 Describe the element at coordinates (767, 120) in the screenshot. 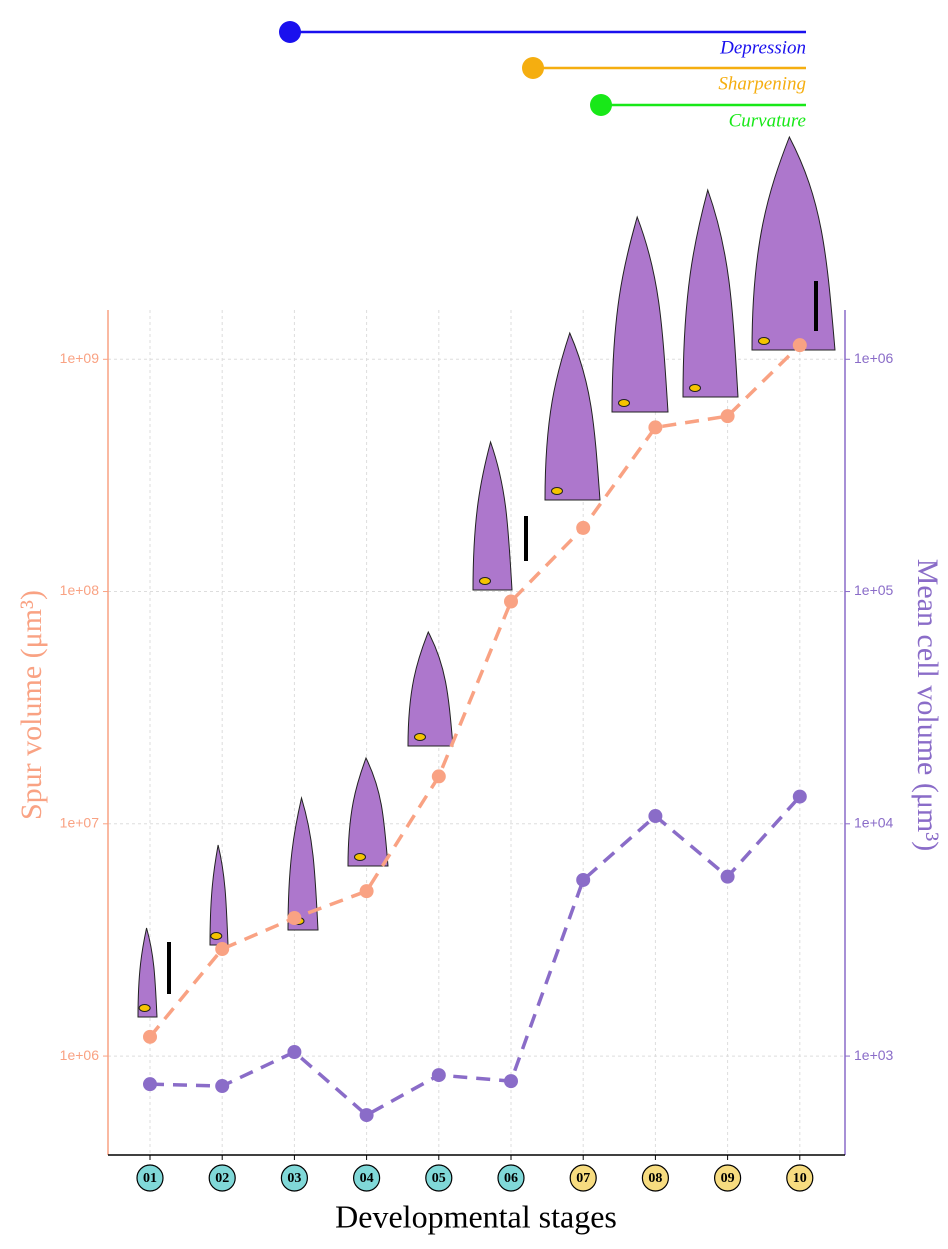

I see `annotation-label: Curvature` at that location.